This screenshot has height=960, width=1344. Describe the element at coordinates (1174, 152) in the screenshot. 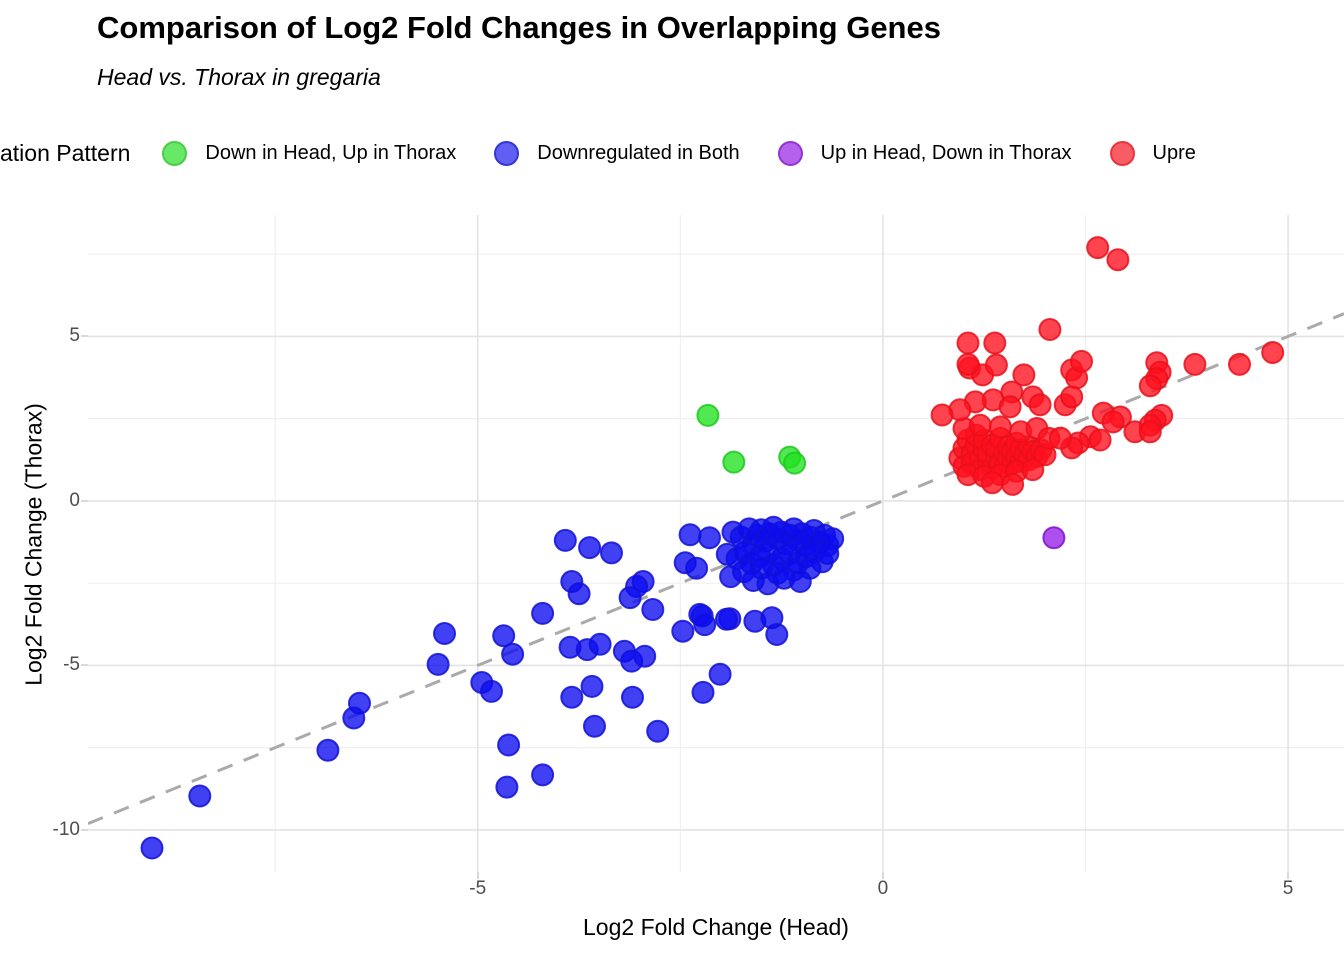

I see `legend-item-label: Upre` at that location.